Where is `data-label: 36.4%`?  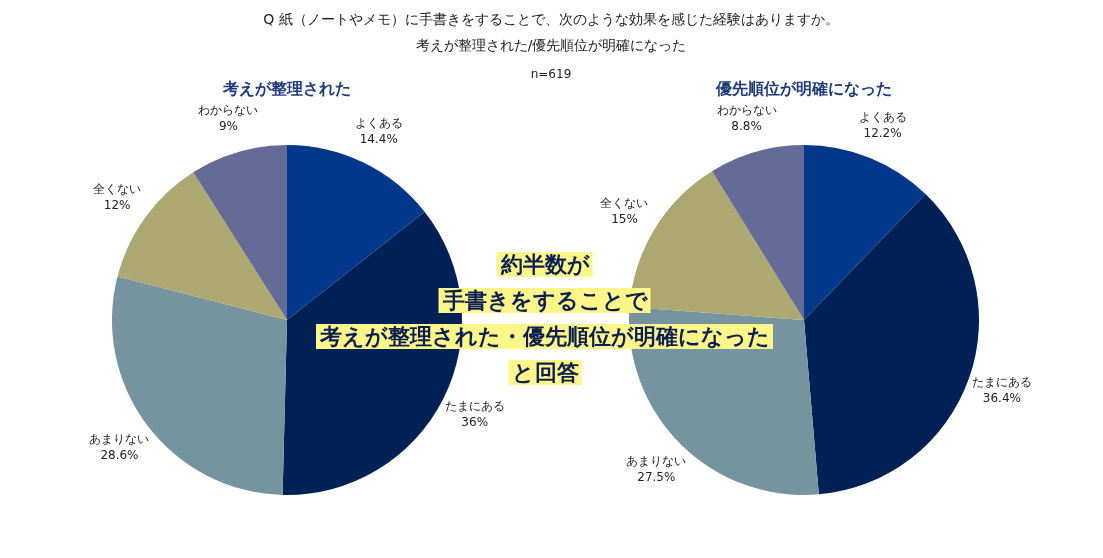
data-label: 36.4% is located at coordinates (1001, 398).